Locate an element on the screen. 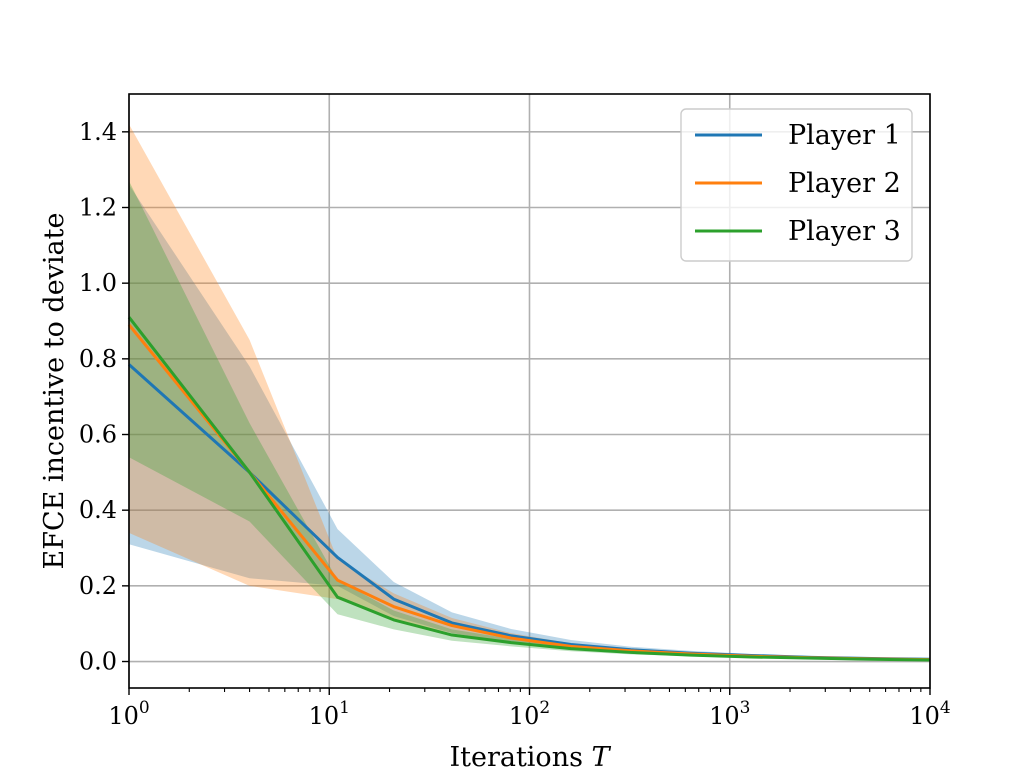  y-tick-label: 0.8 is located at coordinates (98, 359).